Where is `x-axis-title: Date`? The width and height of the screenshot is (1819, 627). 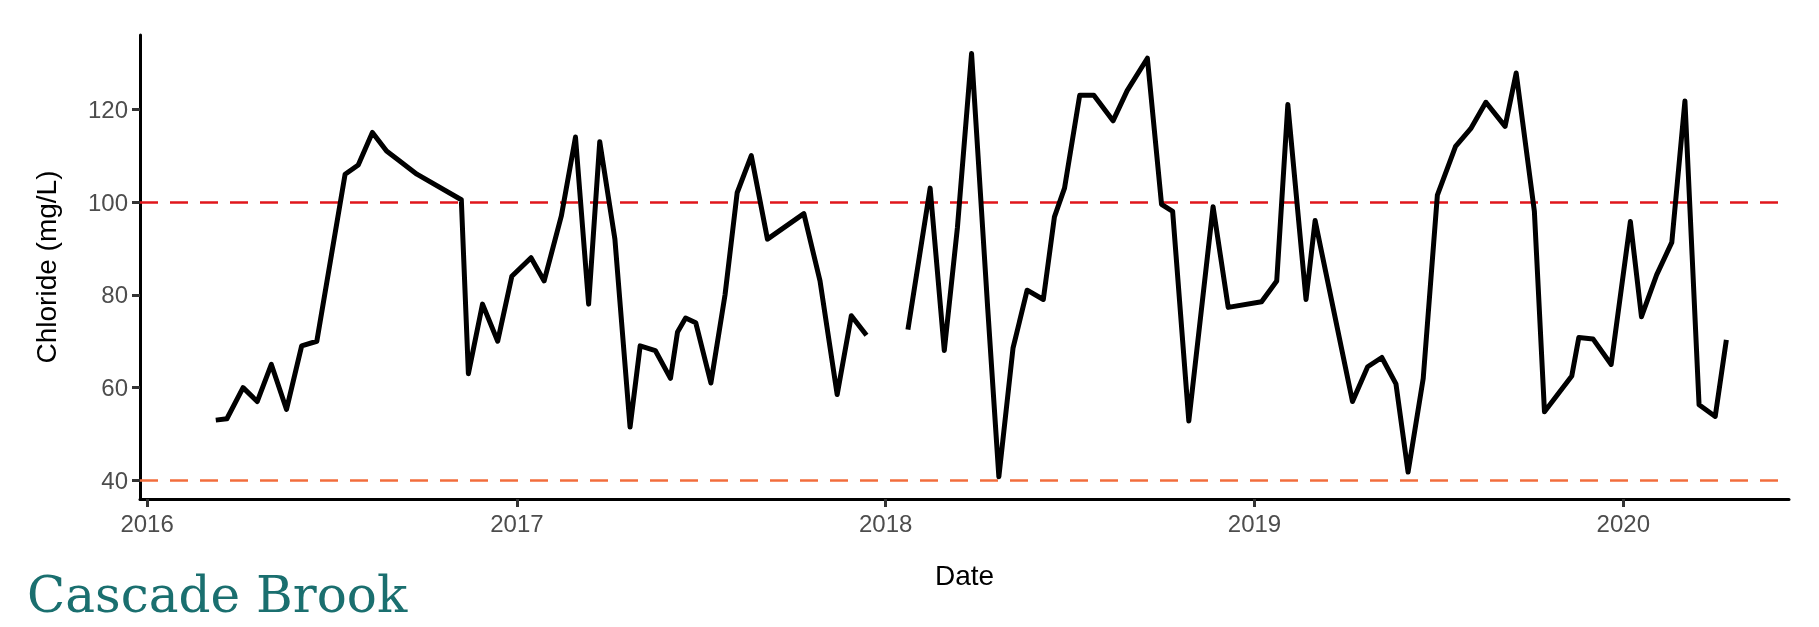
x-axis-title: Date is located at coordinates (964, 575).